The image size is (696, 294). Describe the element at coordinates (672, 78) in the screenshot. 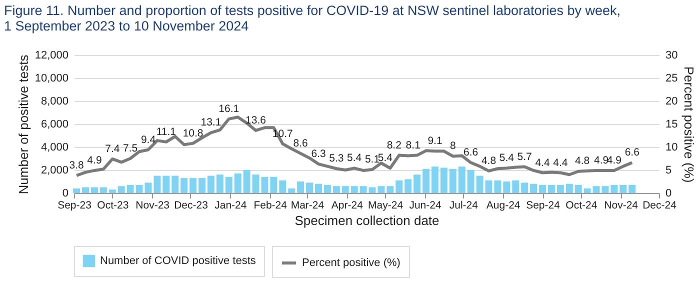

I see `y2-tick-label: 25` at that location.